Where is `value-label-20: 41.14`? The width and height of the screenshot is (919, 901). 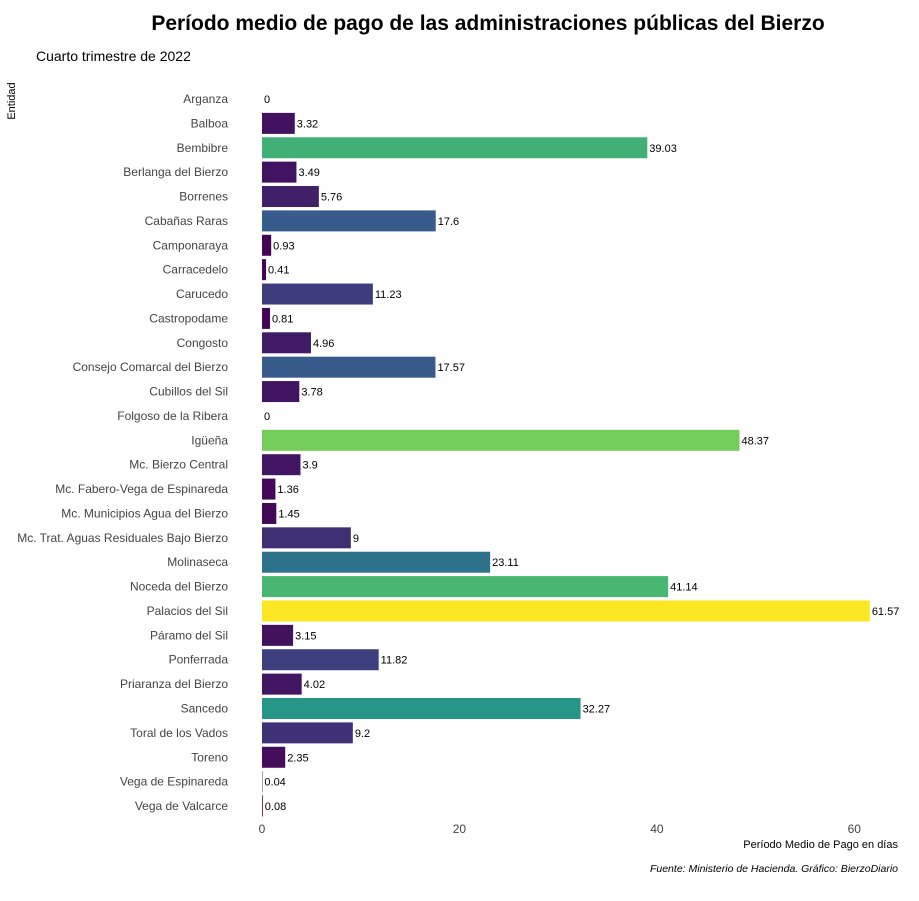
value-label-20: 41.14 is located at coordinates (684, 588).